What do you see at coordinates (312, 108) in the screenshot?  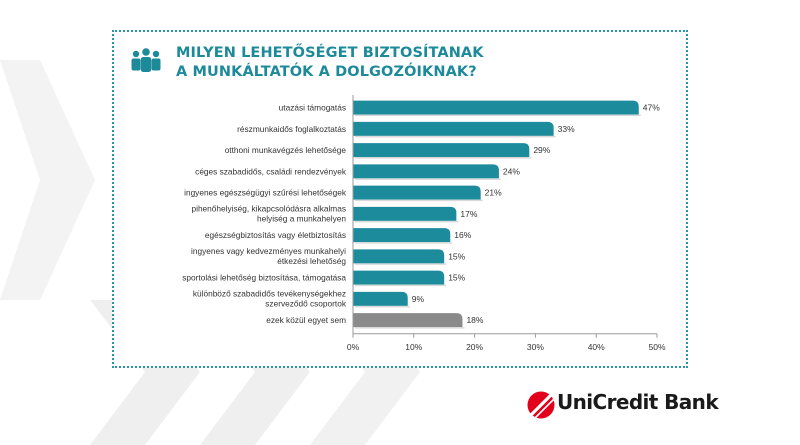 I see `category-label: utazási támogatás` at bounding box center [312, 108].